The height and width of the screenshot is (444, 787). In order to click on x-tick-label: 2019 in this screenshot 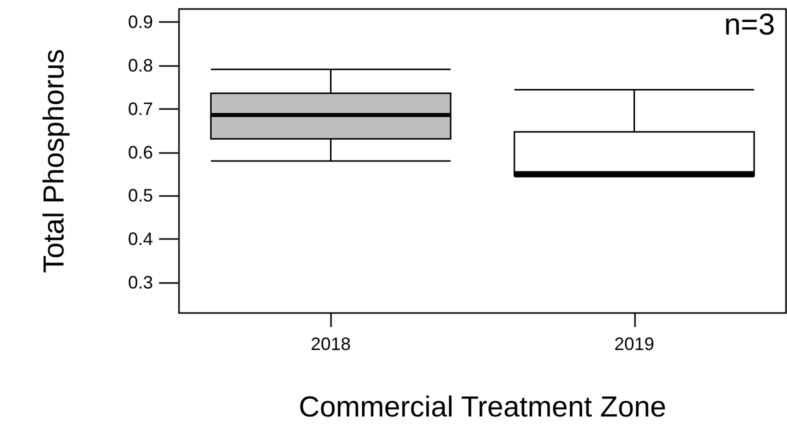, I will do `click(634, 344)`.